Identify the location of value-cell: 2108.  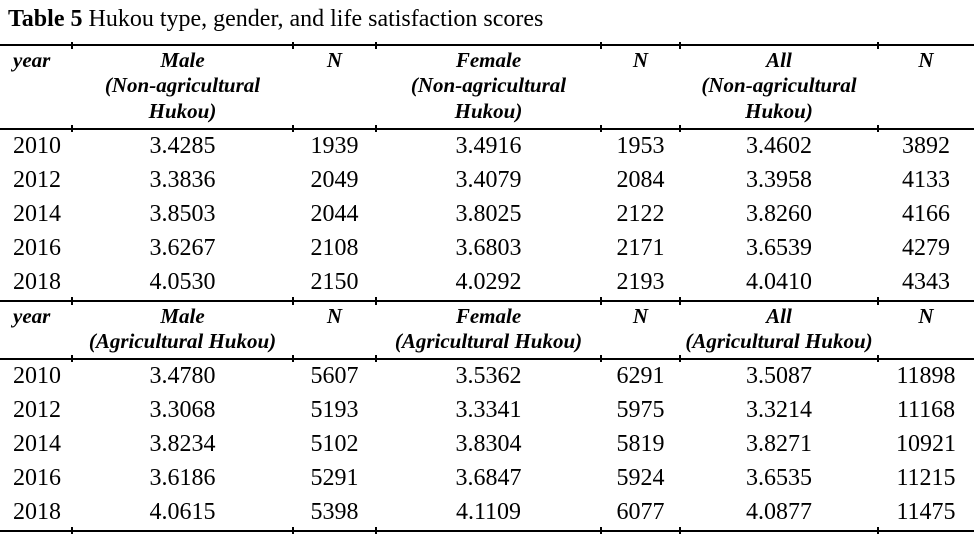
(334, 248).